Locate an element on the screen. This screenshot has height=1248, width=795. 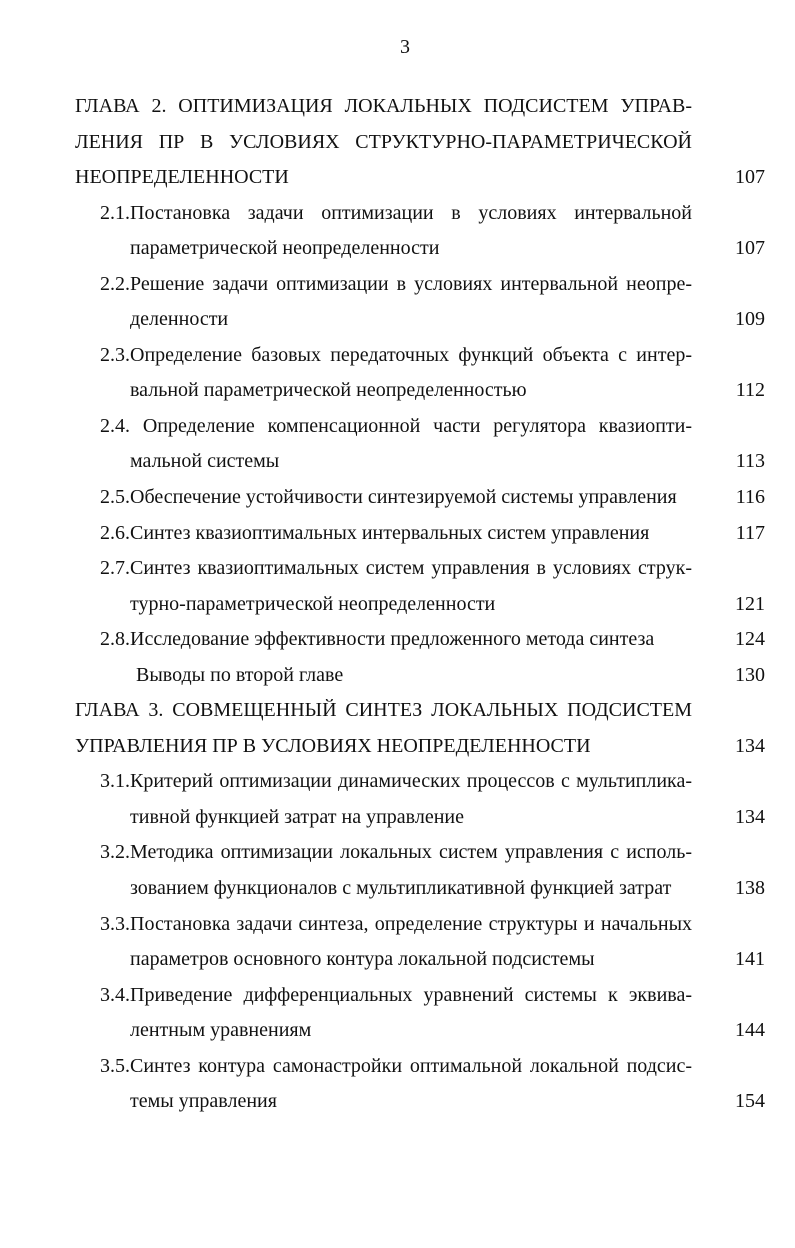
toc-line: НЕОПРЕДЕЛЕННОСТИ 107 is located at coordinates (397, 178).